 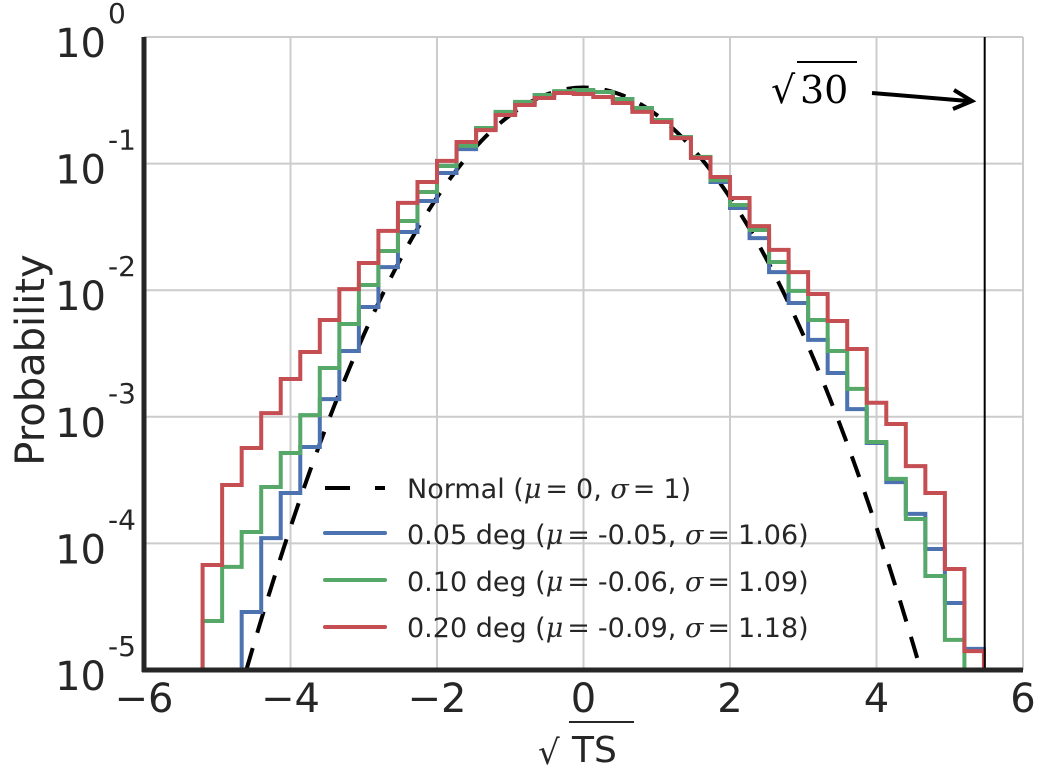 I want to click on y-tick-exponent: -4, so click(x=122, y=519).